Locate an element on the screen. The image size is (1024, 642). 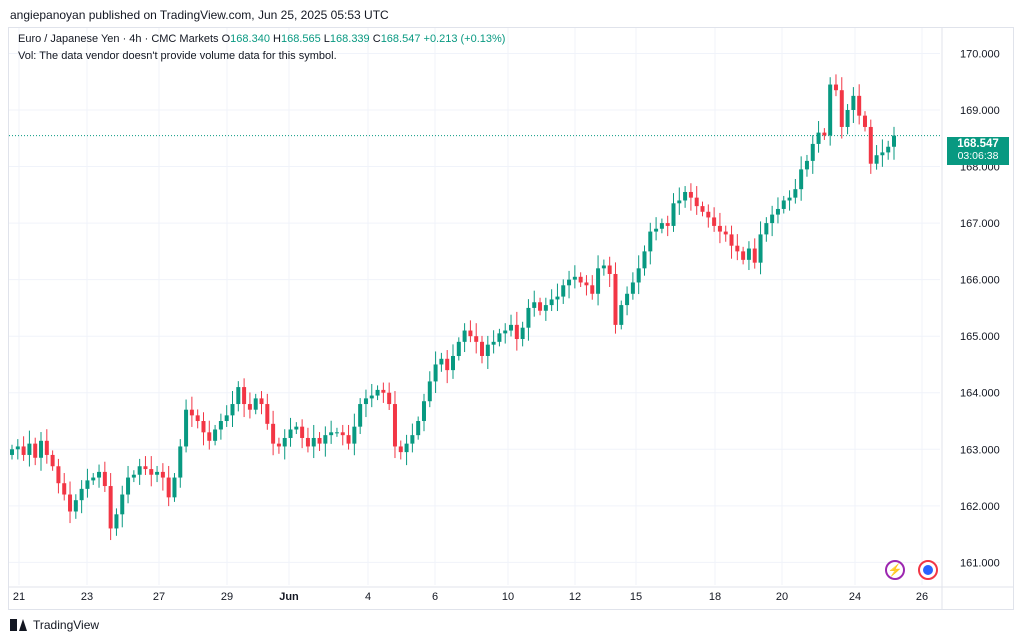
high-value: 168.565 is located at coordinates (300, 39).